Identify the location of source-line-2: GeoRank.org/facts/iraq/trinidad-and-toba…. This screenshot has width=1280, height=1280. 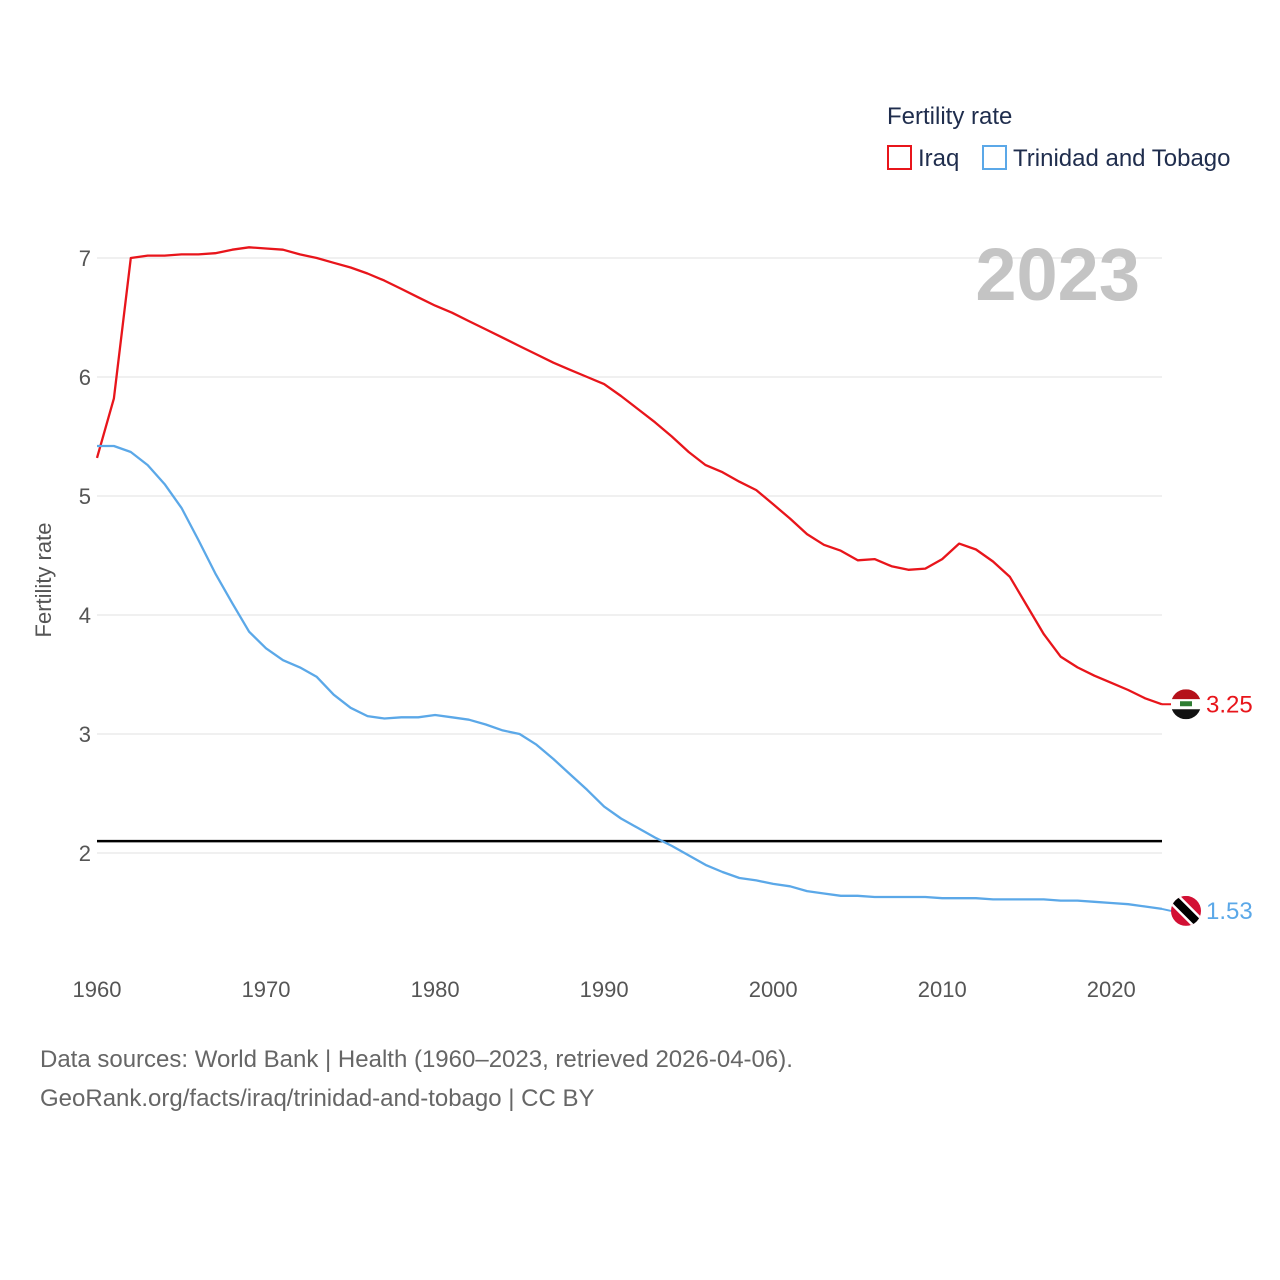
(317, 1098).